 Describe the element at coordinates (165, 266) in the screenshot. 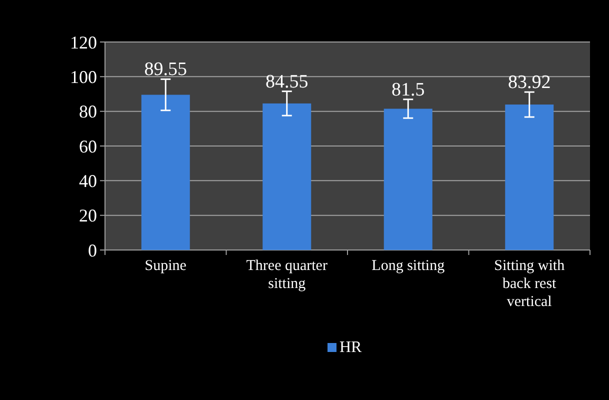

I see `x-tick-label: Supine` at that location.